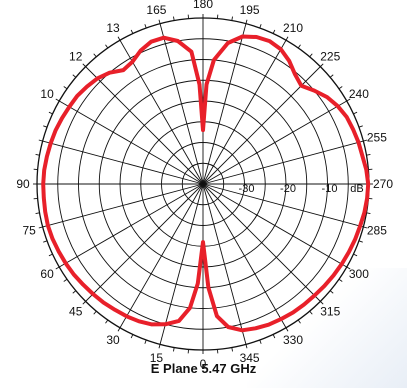 The height and width of the screenshot is (388, 407). Describe the element at coordinates (157, 358) in the screenshot. I see `angle-tick-label: 15` at that location.